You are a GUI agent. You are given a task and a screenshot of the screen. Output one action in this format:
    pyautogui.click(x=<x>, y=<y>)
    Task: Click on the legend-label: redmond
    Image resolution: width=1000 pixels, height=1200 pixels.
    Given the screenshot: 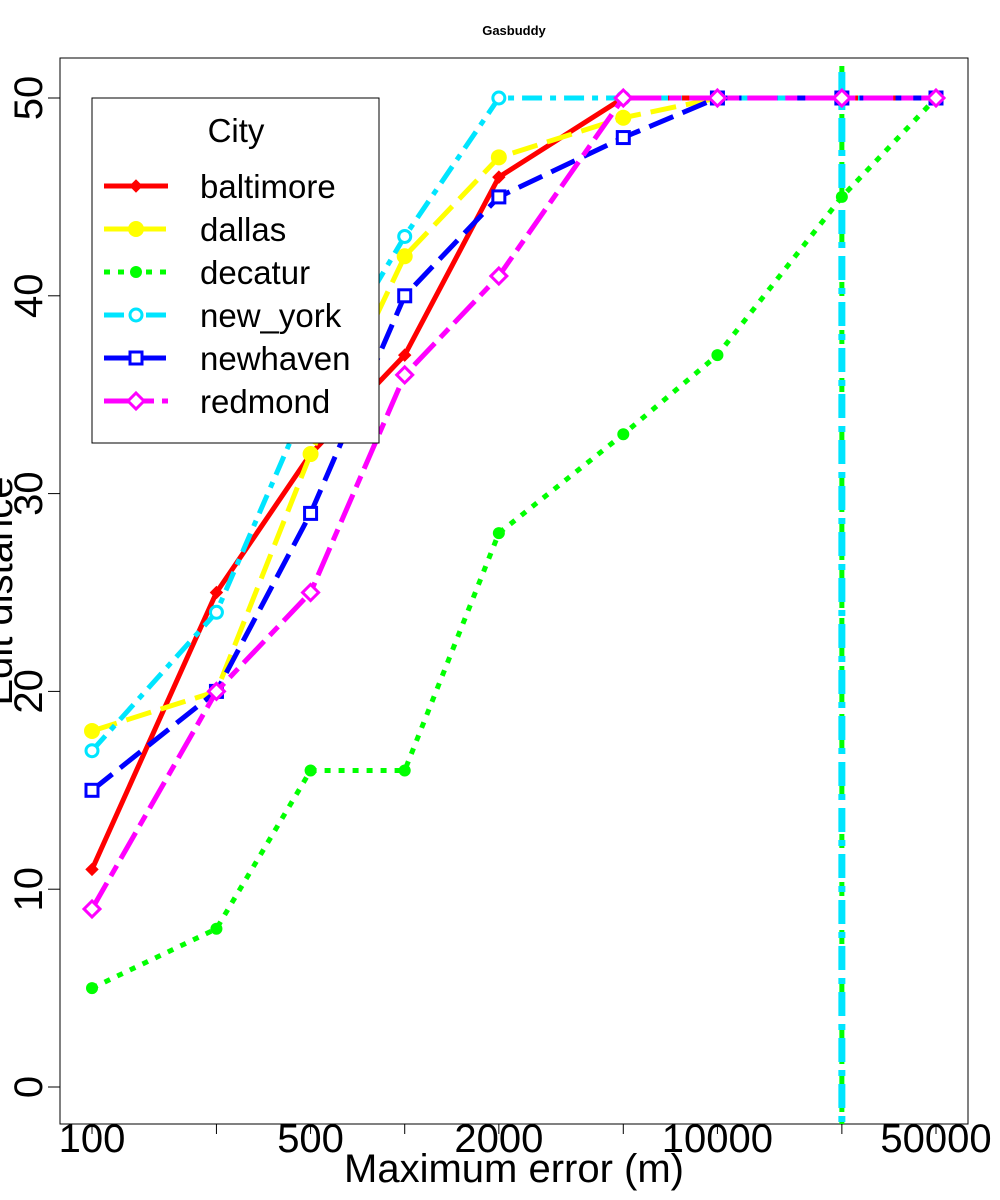 What is the action you would take?
    pyautogui.click(x=265, y=401)
    